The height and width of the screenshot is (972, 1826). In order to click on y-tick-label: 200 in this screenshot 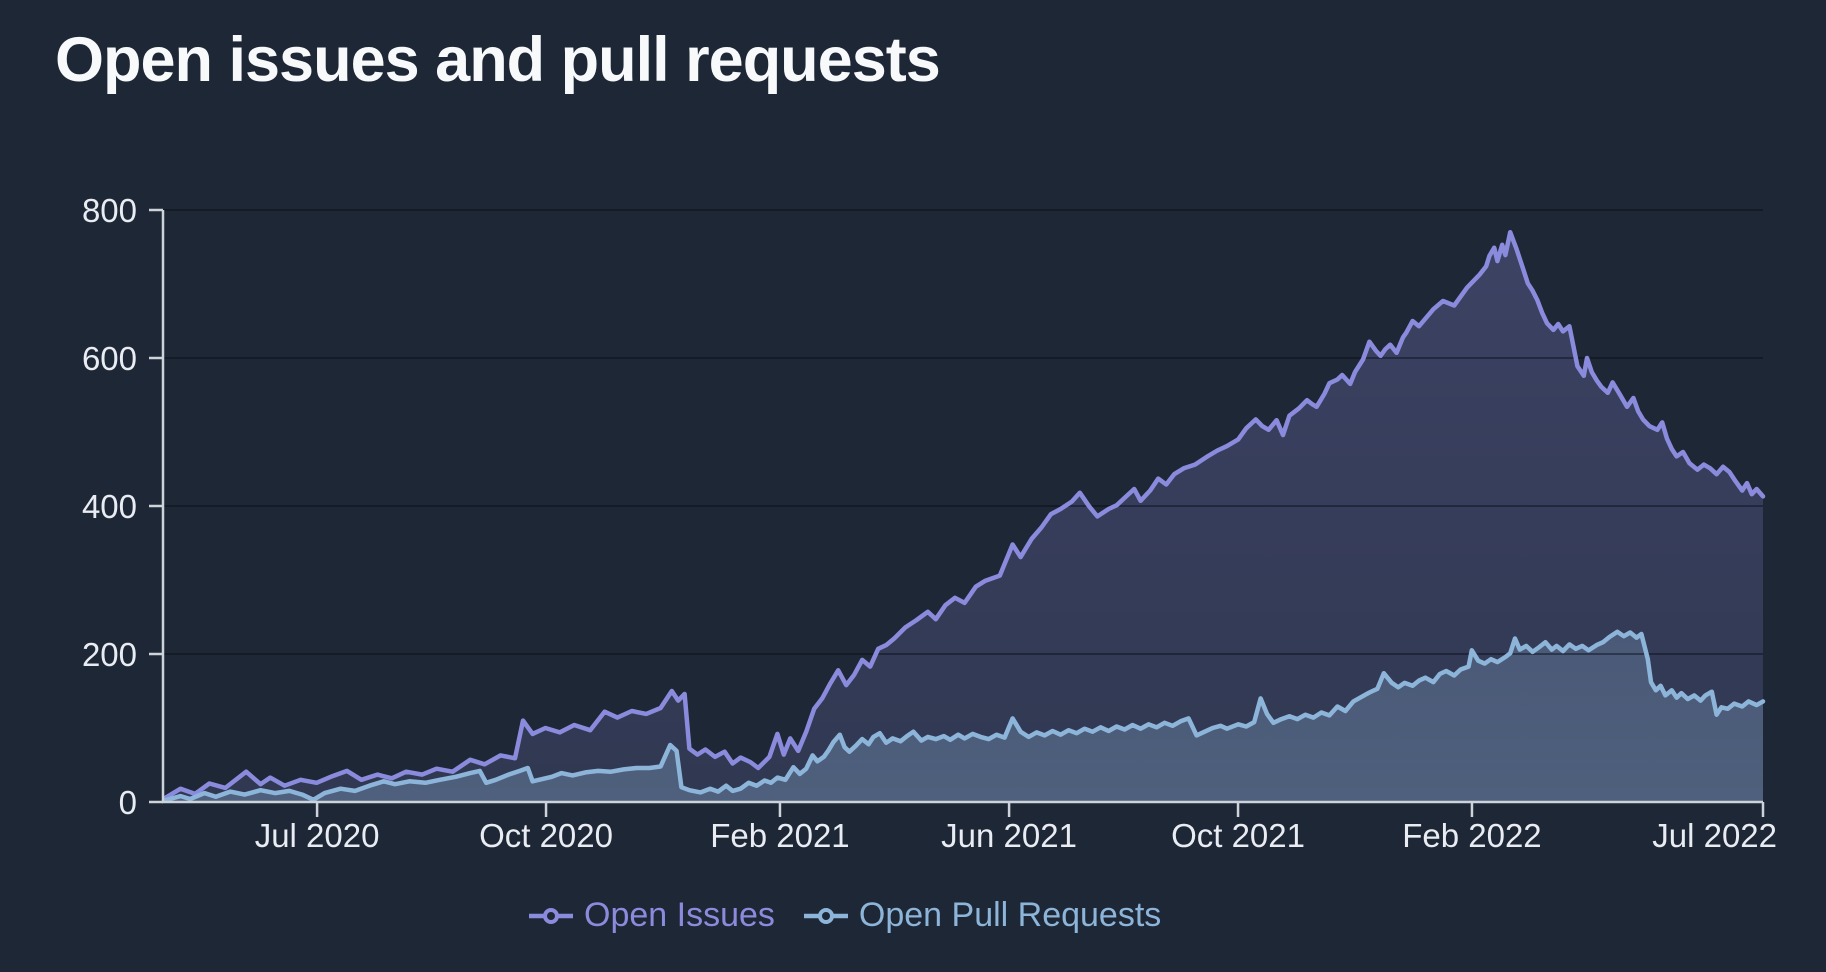, I will do `click(109, 654)`.